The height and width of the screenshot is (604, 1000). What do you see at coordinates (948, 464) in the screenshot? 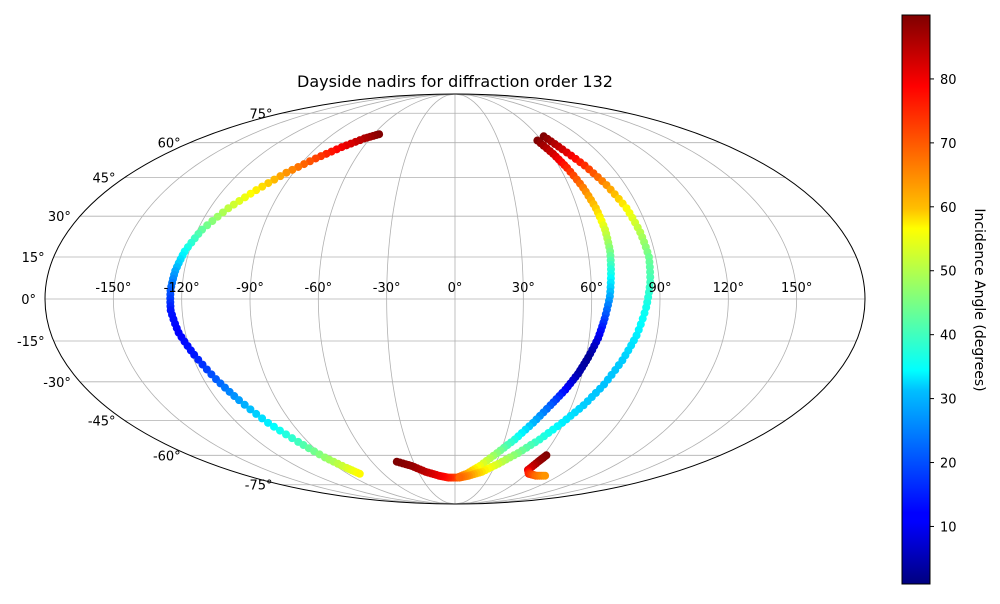
I see `colorbar-tick-label: 20` at bounding box center [948, 464].